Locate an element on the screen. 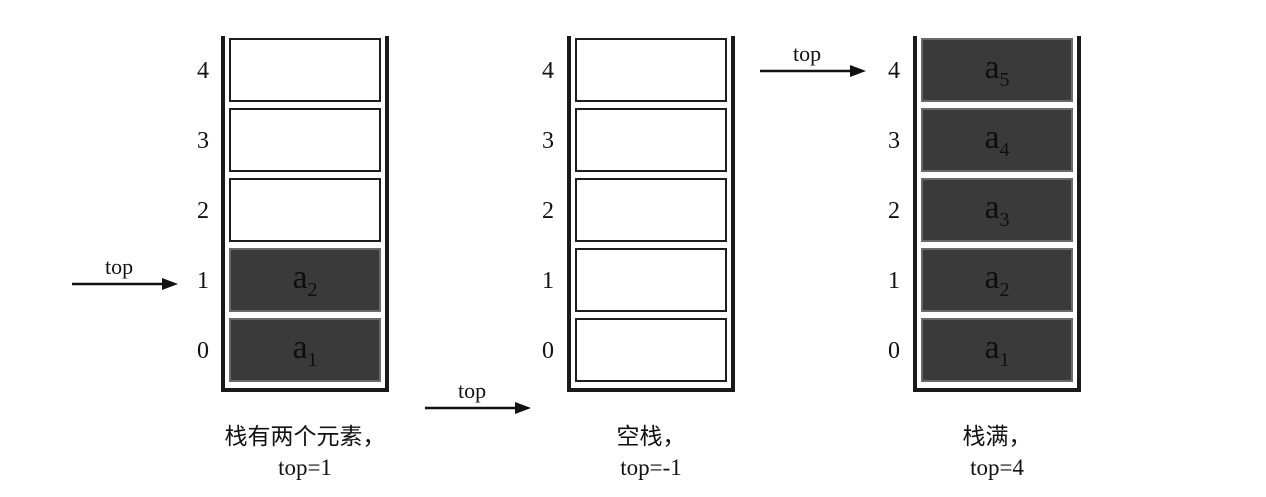 Image resolution: width=1266 pixels, height=497 pixels. stack-caption: 栈满， top=4 is located at coordinates (997, 452).